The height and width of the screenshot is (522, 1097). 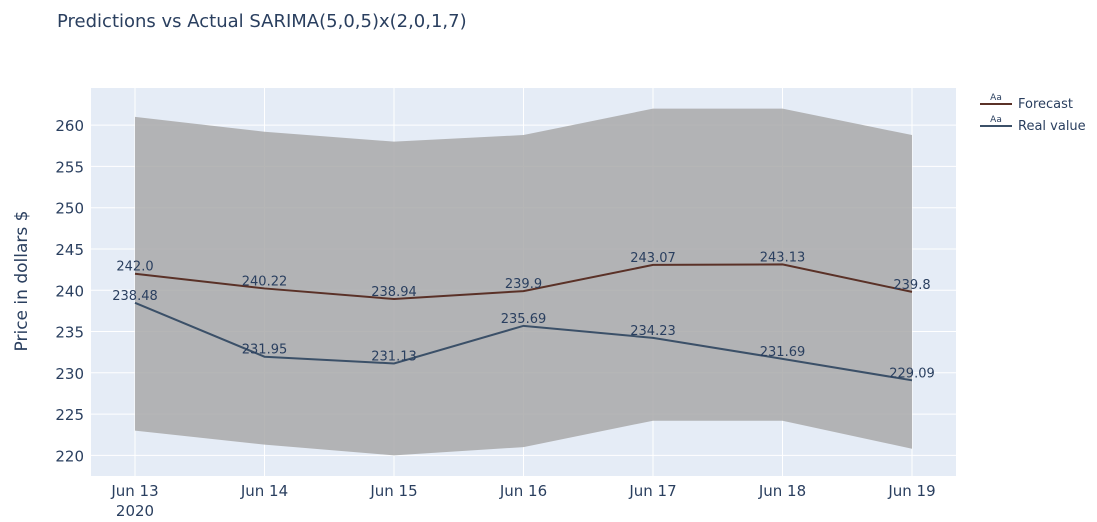 What do you see at coordinates (652, 491) in the screenshot?
I see `x-tick-label: Jun 17` at bounding box center [652, 491].